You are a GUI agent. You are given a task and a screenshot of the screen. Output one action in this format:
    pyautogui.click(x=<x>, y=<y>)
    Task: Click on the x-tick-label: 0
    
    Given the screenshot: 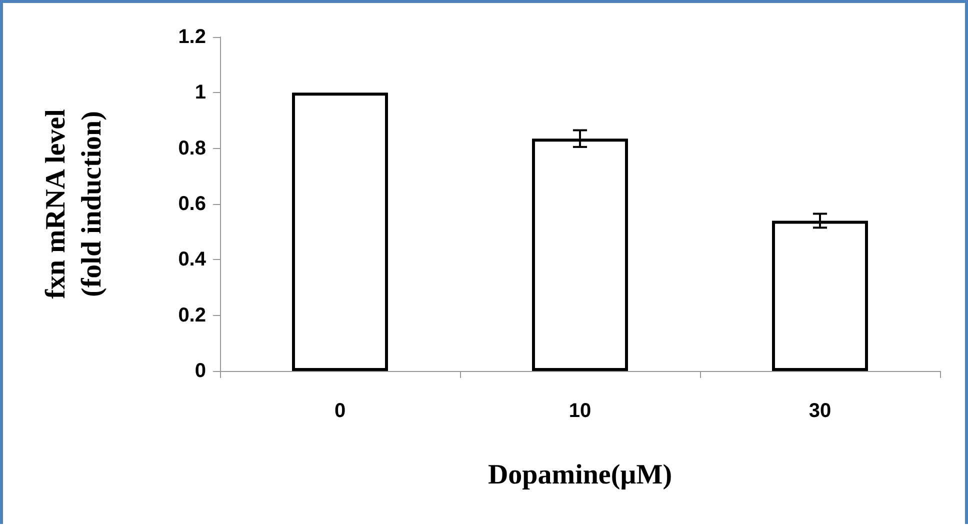 What is the action you would take?
    pyautogui.click(x=340, y=411)
    